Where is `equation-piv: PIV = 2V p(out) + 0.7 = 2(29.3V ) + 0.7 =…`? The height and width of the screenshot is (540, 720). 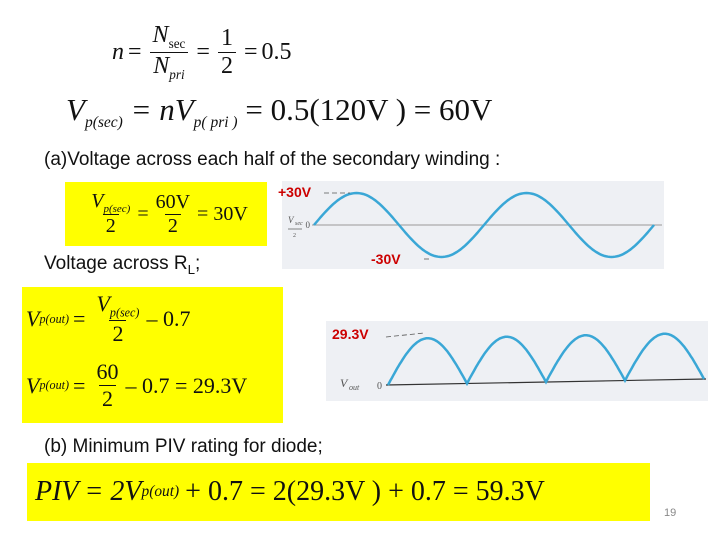
equation-piv: PIV = 2V p(out) + 0.7 = 2(29.3V ) + 0.7 =… is located at coordinates (338, 492).